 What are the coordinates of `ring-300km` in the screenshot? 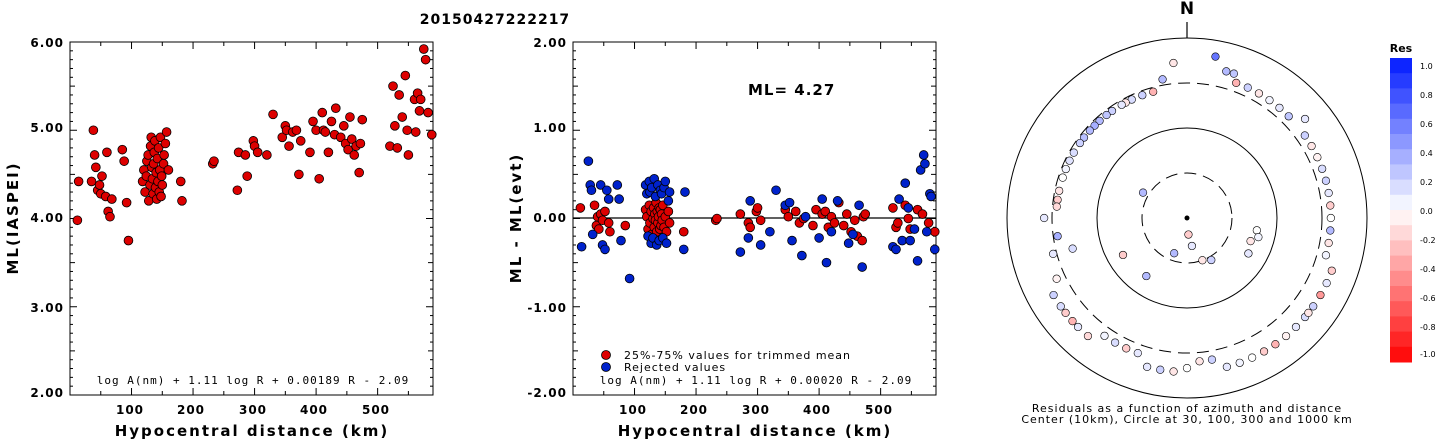 It's located at (1187, 218).